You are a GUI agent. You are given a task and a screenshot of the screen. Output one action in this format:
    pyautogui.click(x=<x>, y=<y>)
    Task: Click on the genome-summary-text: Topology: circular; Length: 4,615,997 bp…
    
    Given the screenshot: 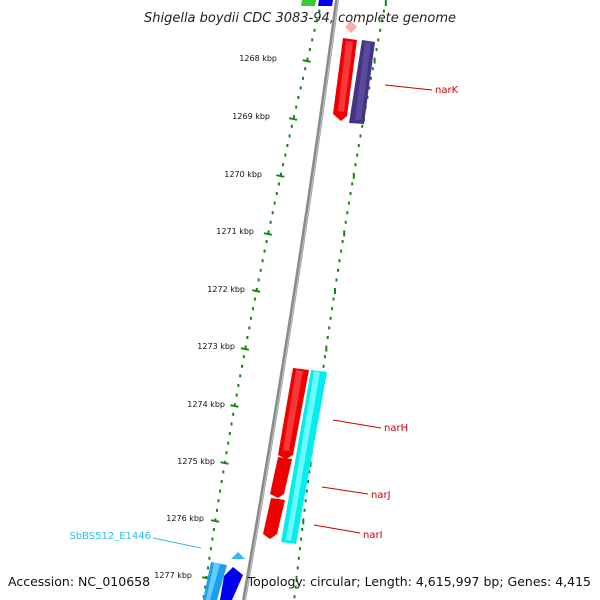 What is the action you would take?
    pyautogui.click(x=419, y=581)
    